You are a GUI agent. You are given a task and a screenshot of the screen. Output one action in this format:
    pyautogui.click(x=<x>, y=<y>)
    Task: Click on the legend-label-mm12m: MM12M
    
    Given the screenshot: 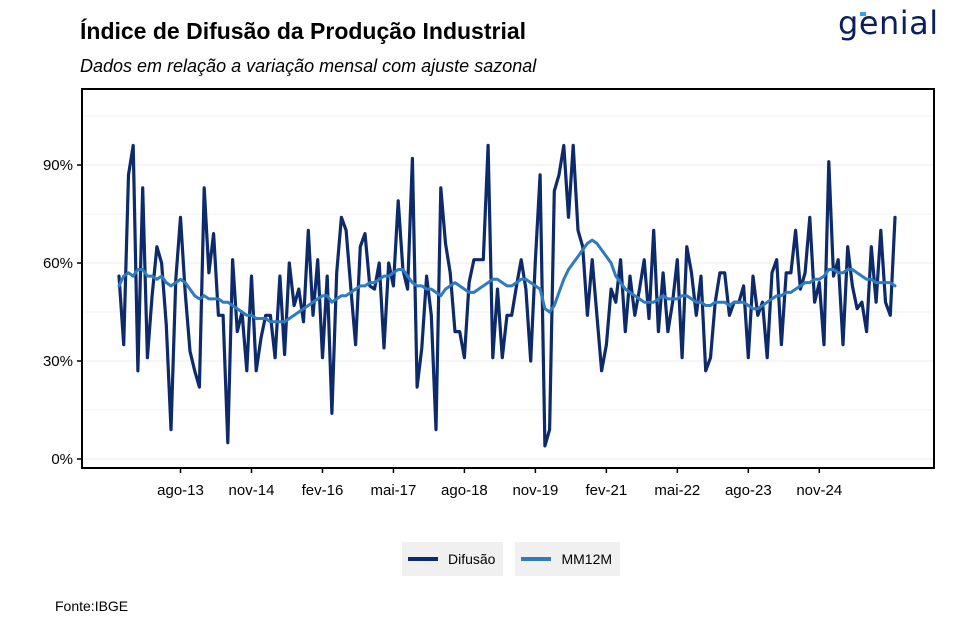 What is the action you would take?
    pyautogui.click(x=587, y=559)
    